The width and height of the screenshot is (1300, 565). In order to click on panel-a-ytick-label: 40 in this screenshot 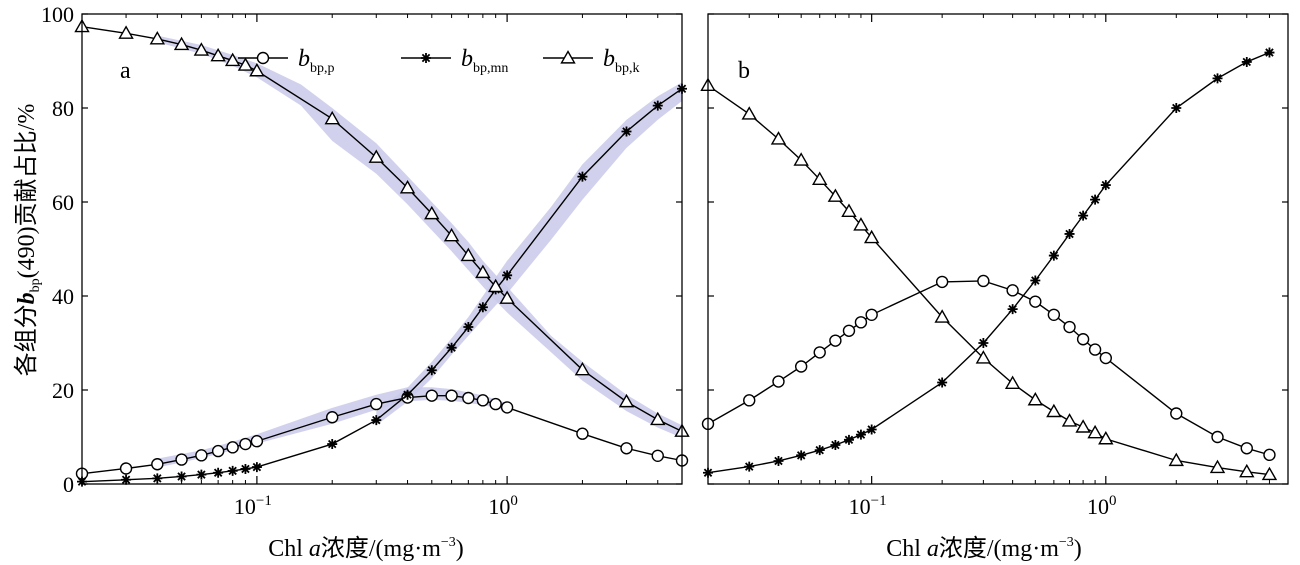, I will do `click(63, 296)`.